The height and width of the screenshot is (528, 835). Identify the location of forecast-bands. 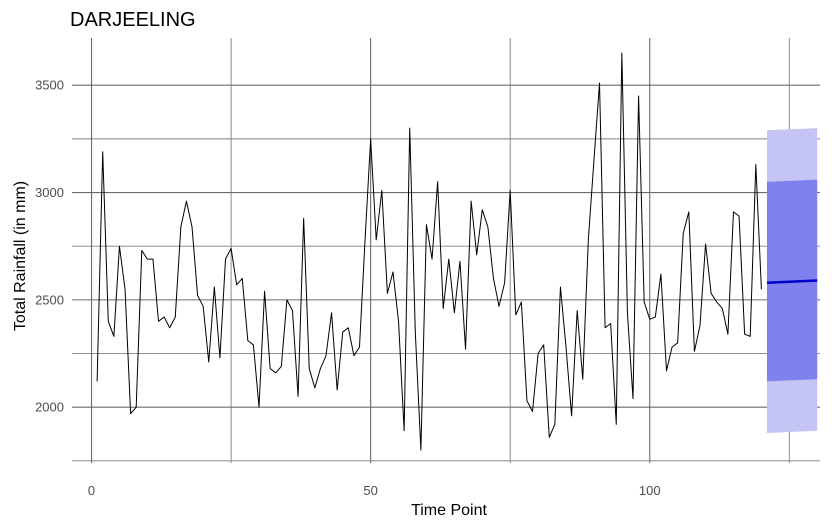
(792, 280).